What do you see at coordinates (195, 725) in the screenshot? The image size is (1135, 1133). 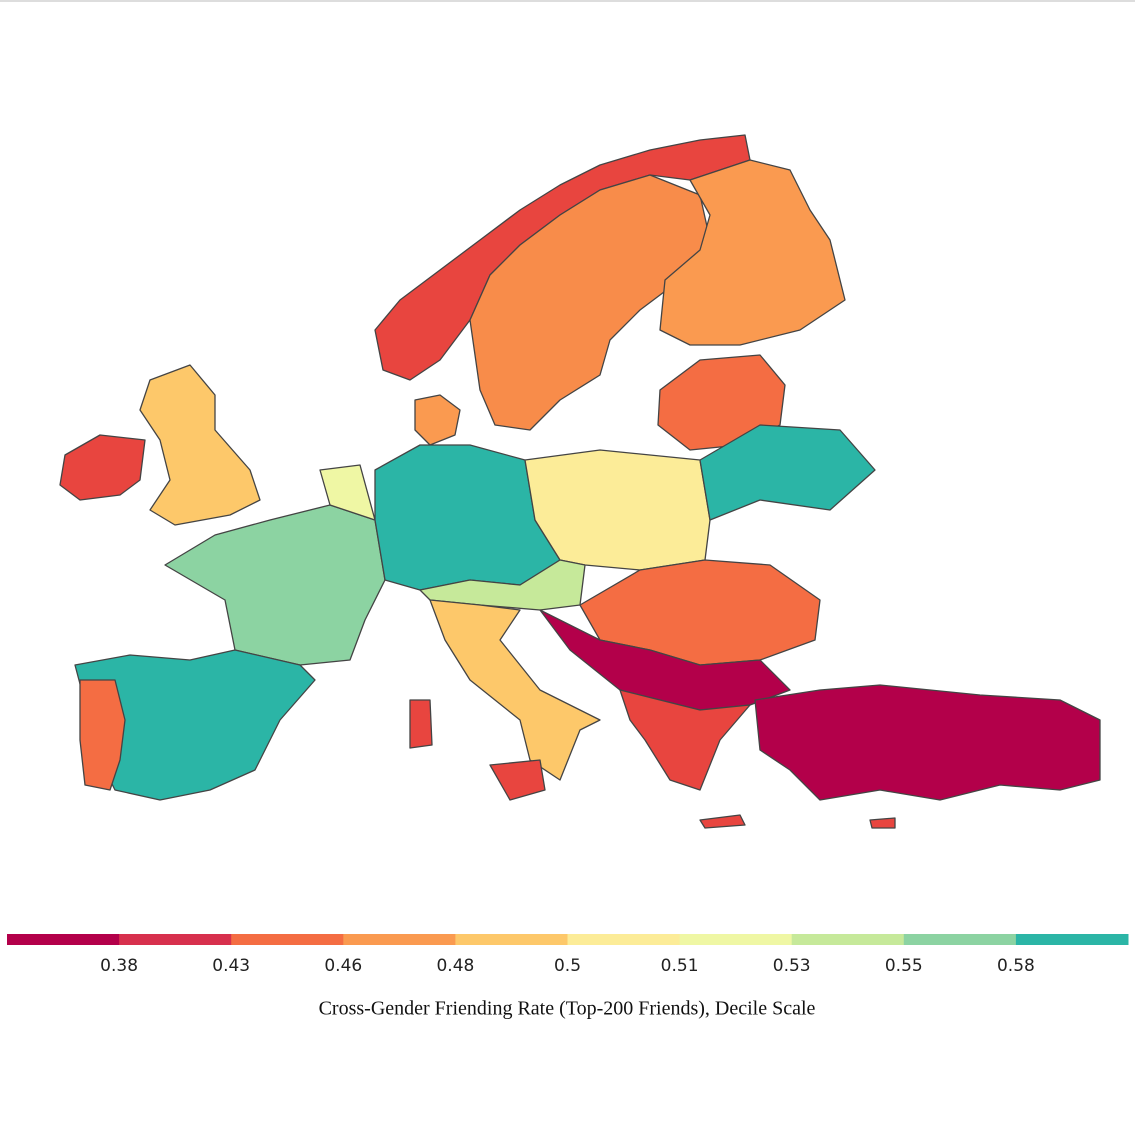 I see `spain` at bounding box center [195, 725].